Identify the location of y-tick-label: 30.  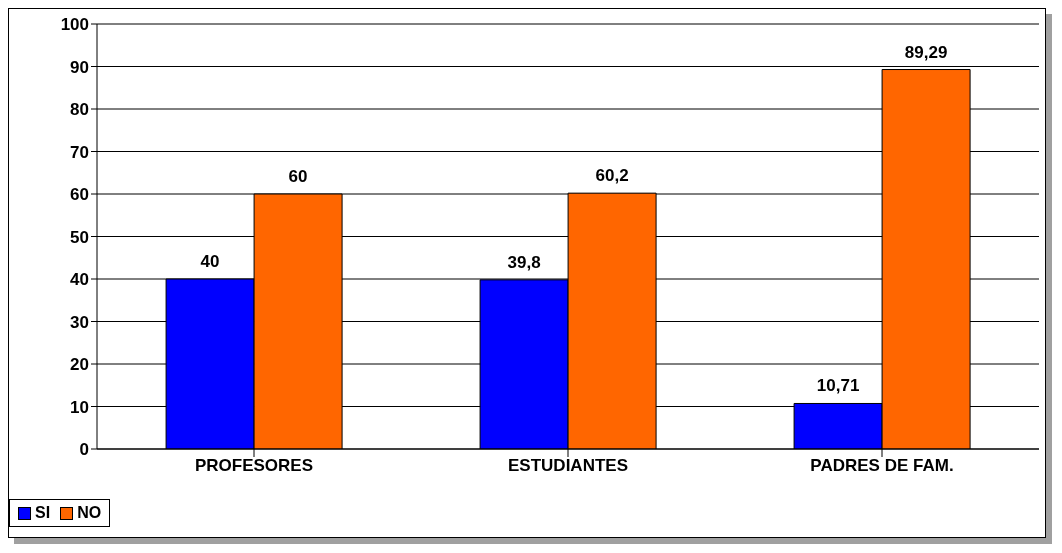
(79, 322).